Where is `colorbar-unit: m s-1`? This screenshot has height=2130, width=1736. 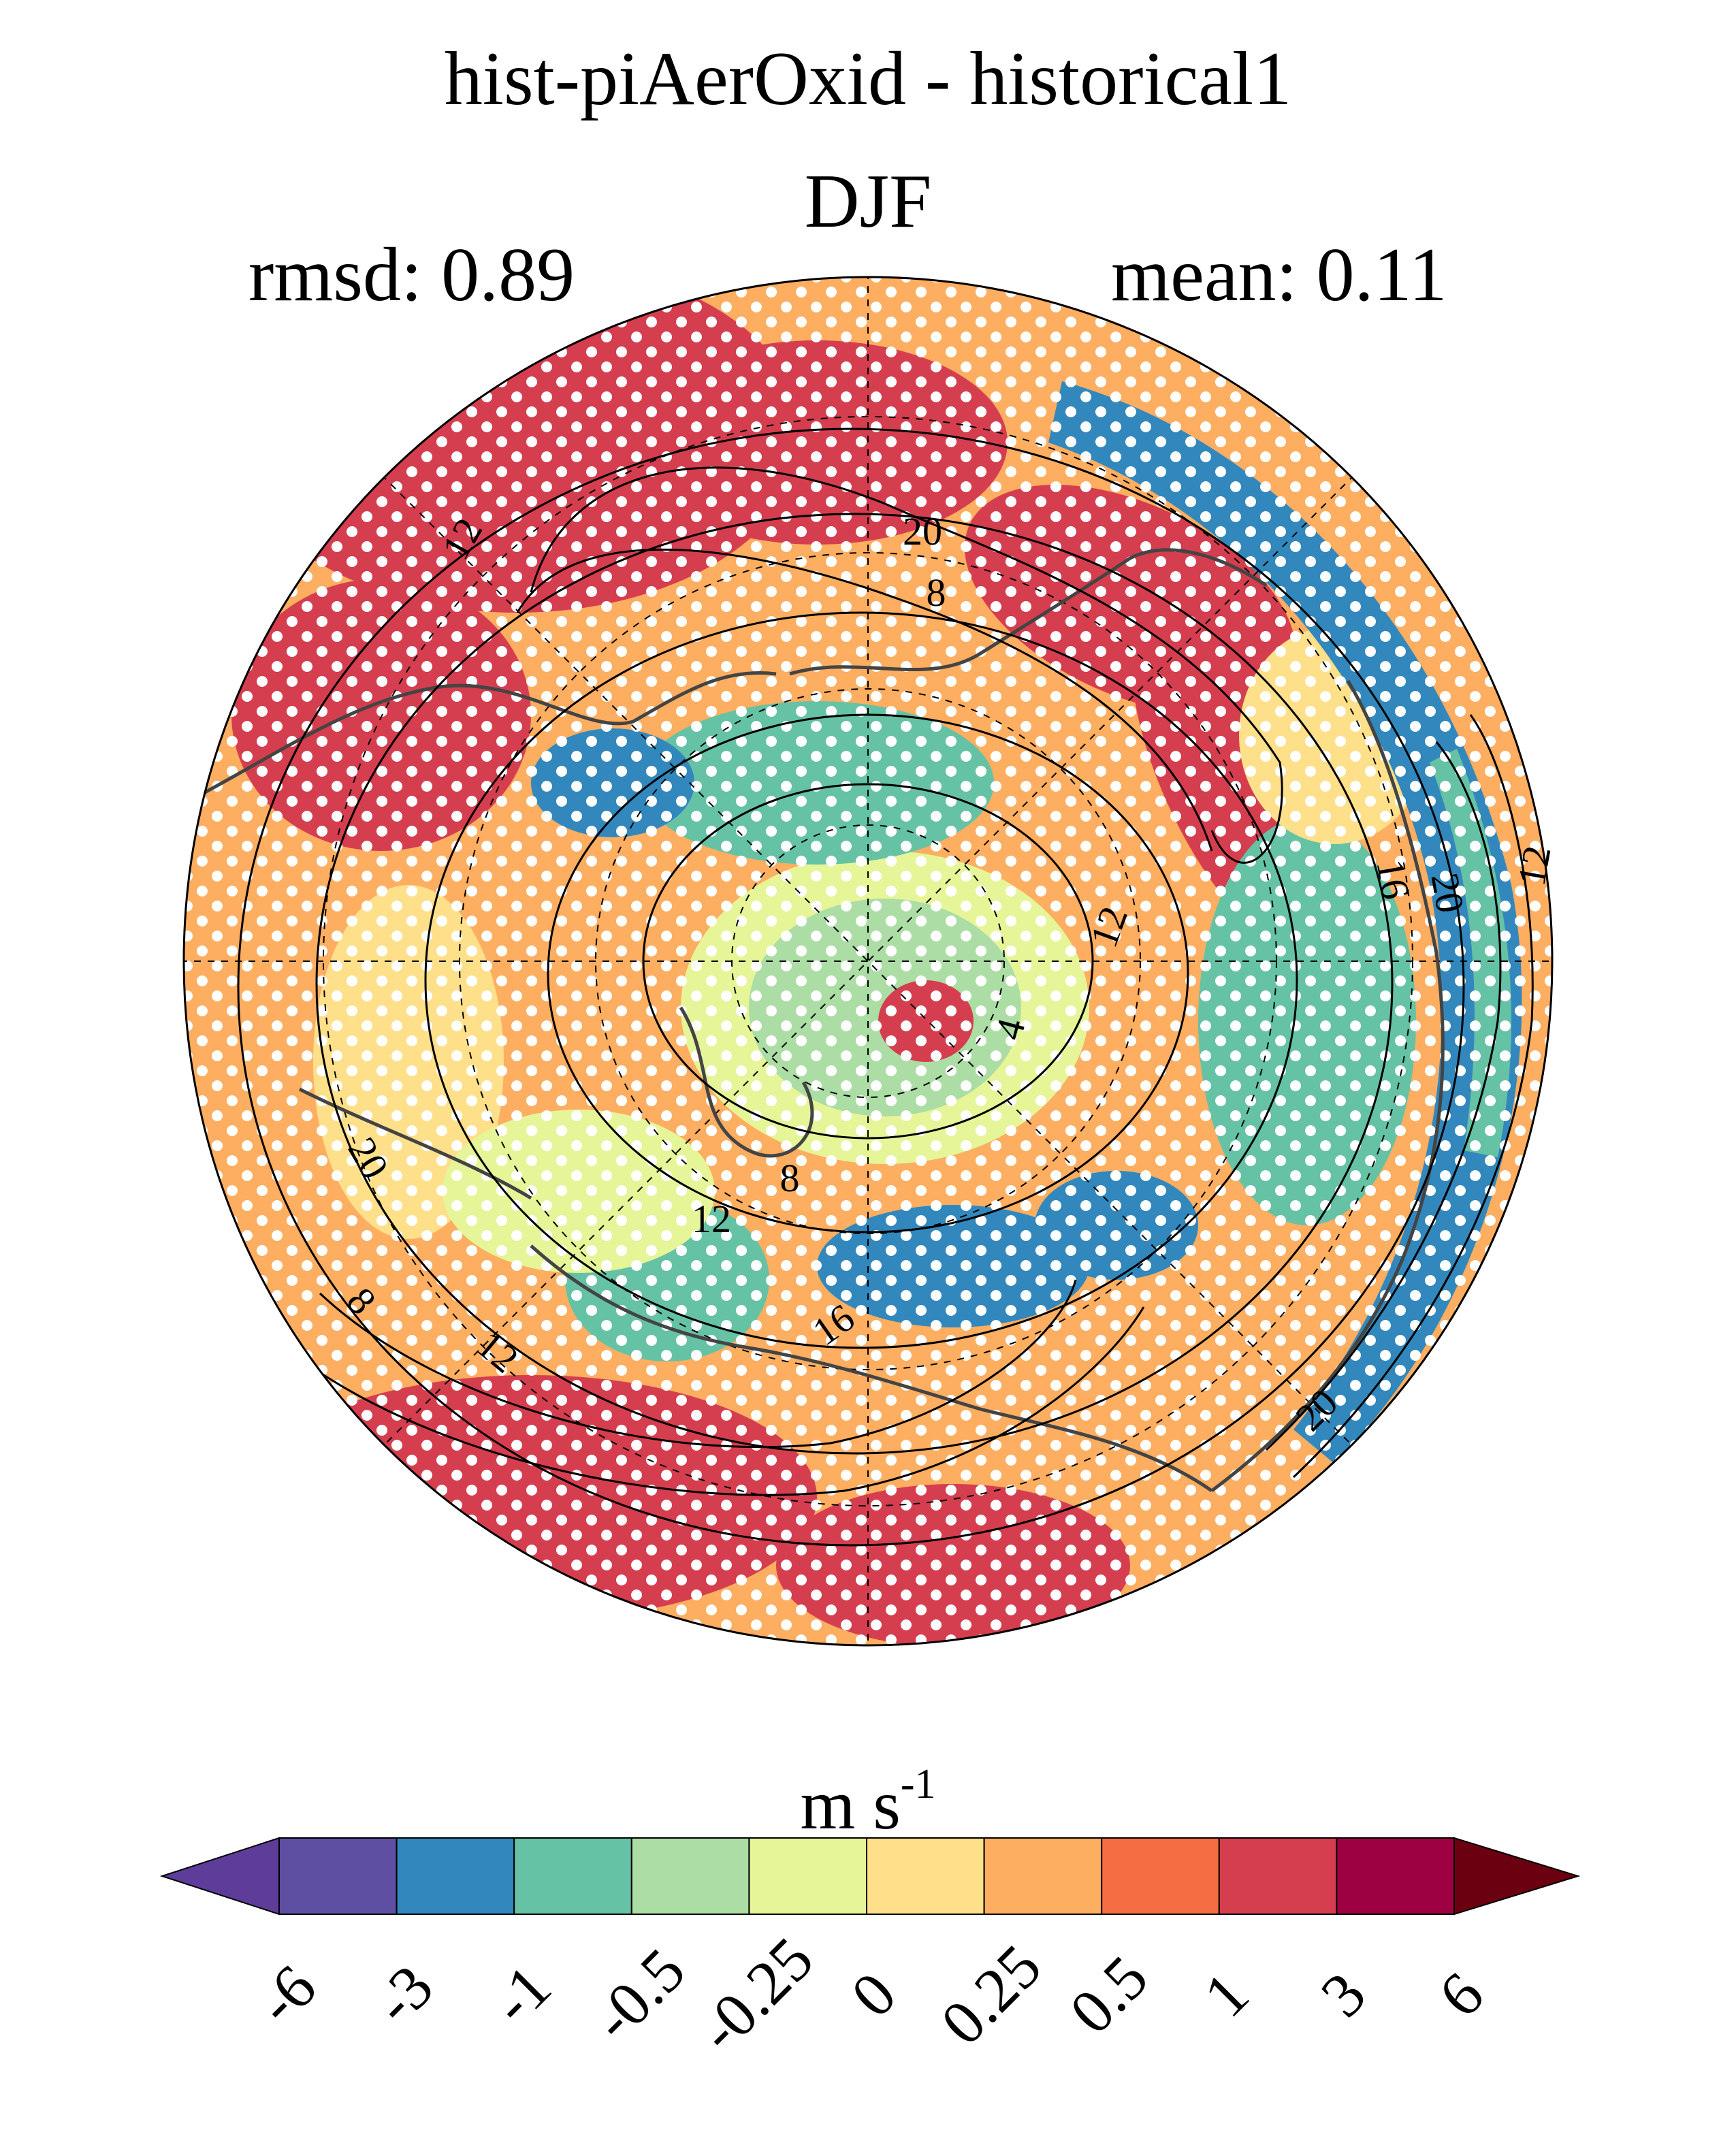 colorbar-unit: m s-1 is located at coordinates (868, 1802).